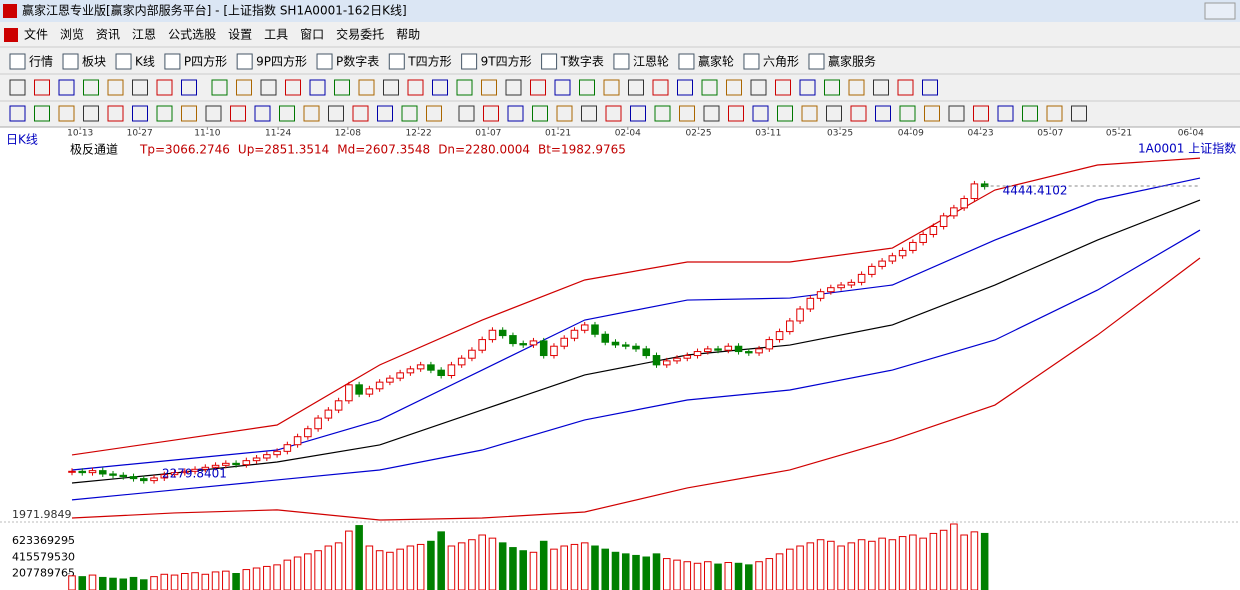  I want to click on menu-item: 帮助, so click(408, 35).